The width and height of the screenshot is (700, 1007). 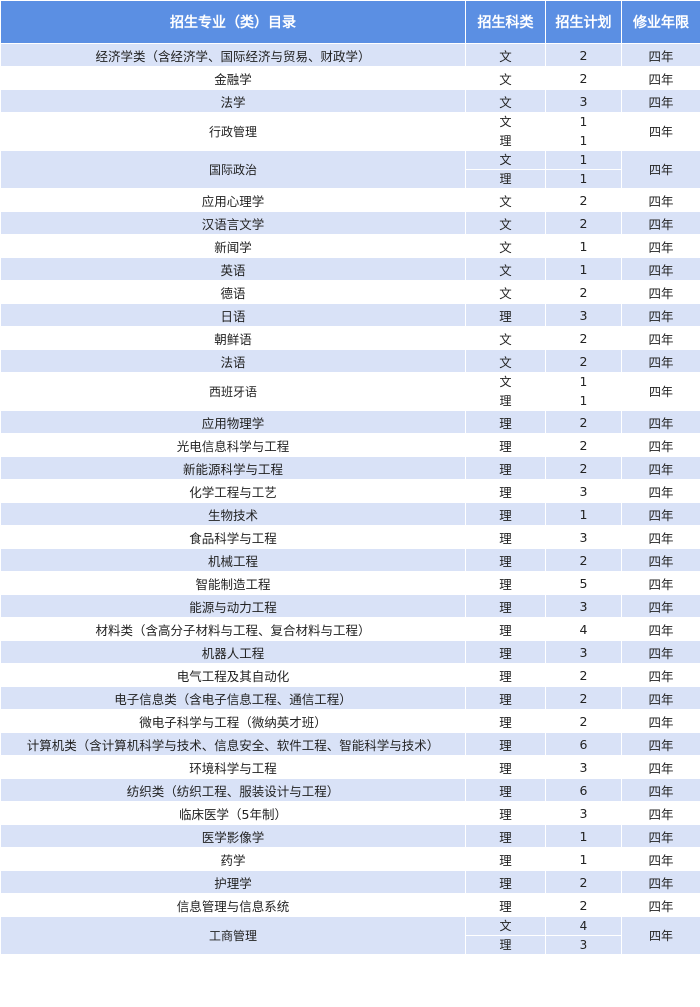 I want to click on table-row: 微电子科学与工程（微纳英才班）理 2 四年, so click(x=350, y=721).